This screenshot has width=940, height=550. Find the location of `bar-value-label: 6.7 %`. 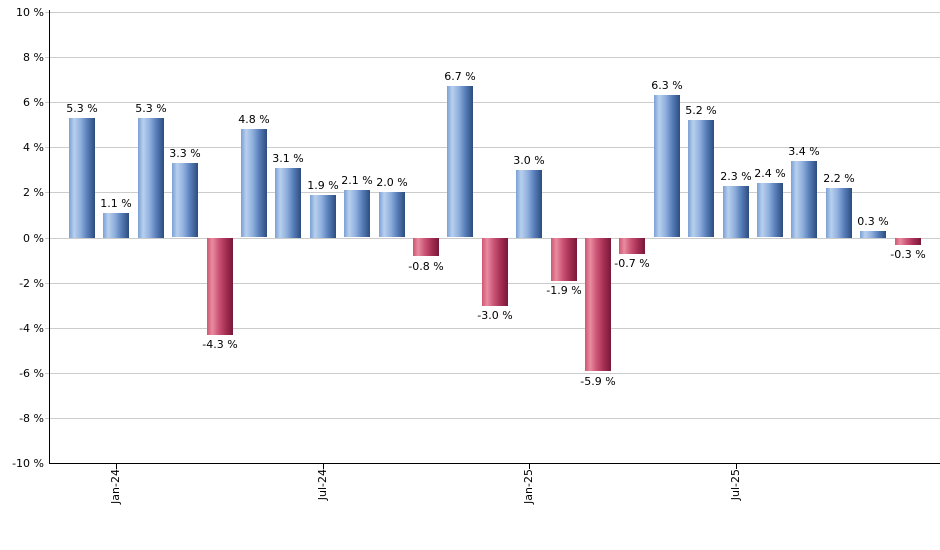

bar-value-label: 6.7 % is located at coordinates (460, 76).